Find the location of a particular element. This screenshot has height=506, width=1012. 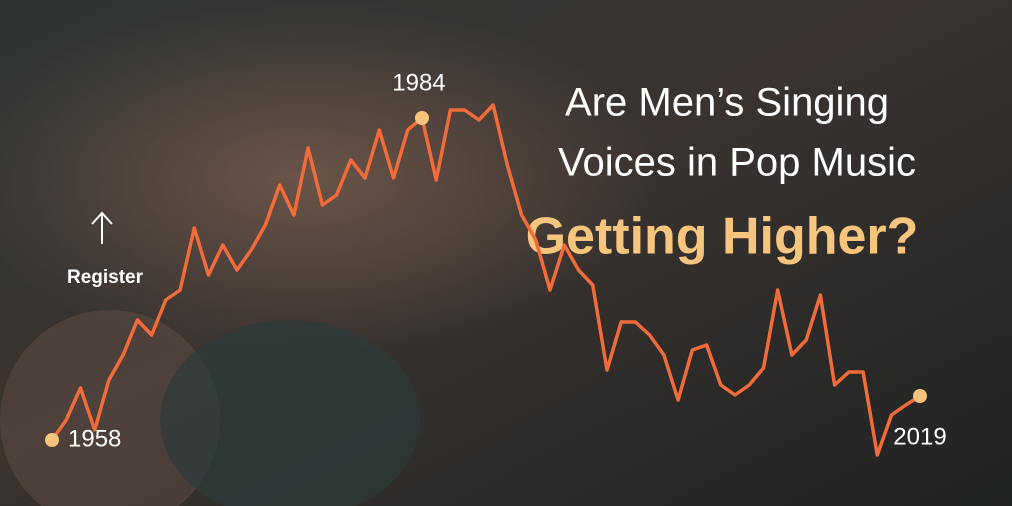

y-axis-label: Register is located at coordinates (105, 277).